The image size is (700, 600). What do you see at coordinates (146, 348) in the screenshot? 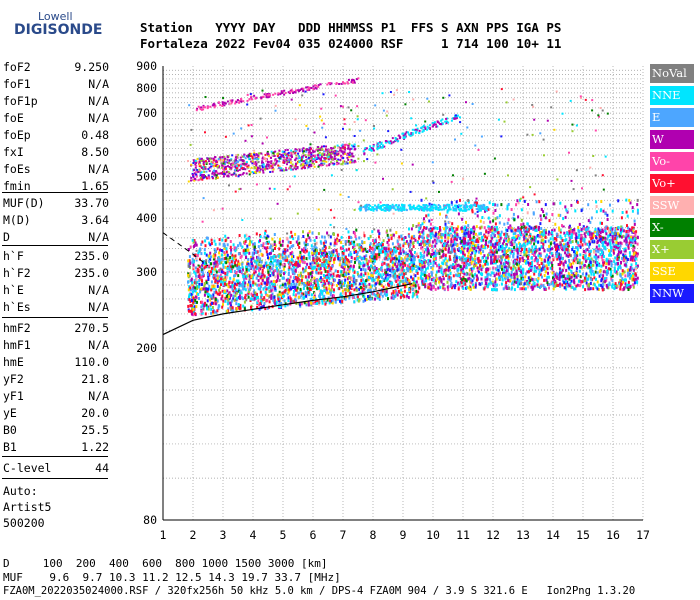
I see `y-tick-label: 200` at bounding box center [146, 348].